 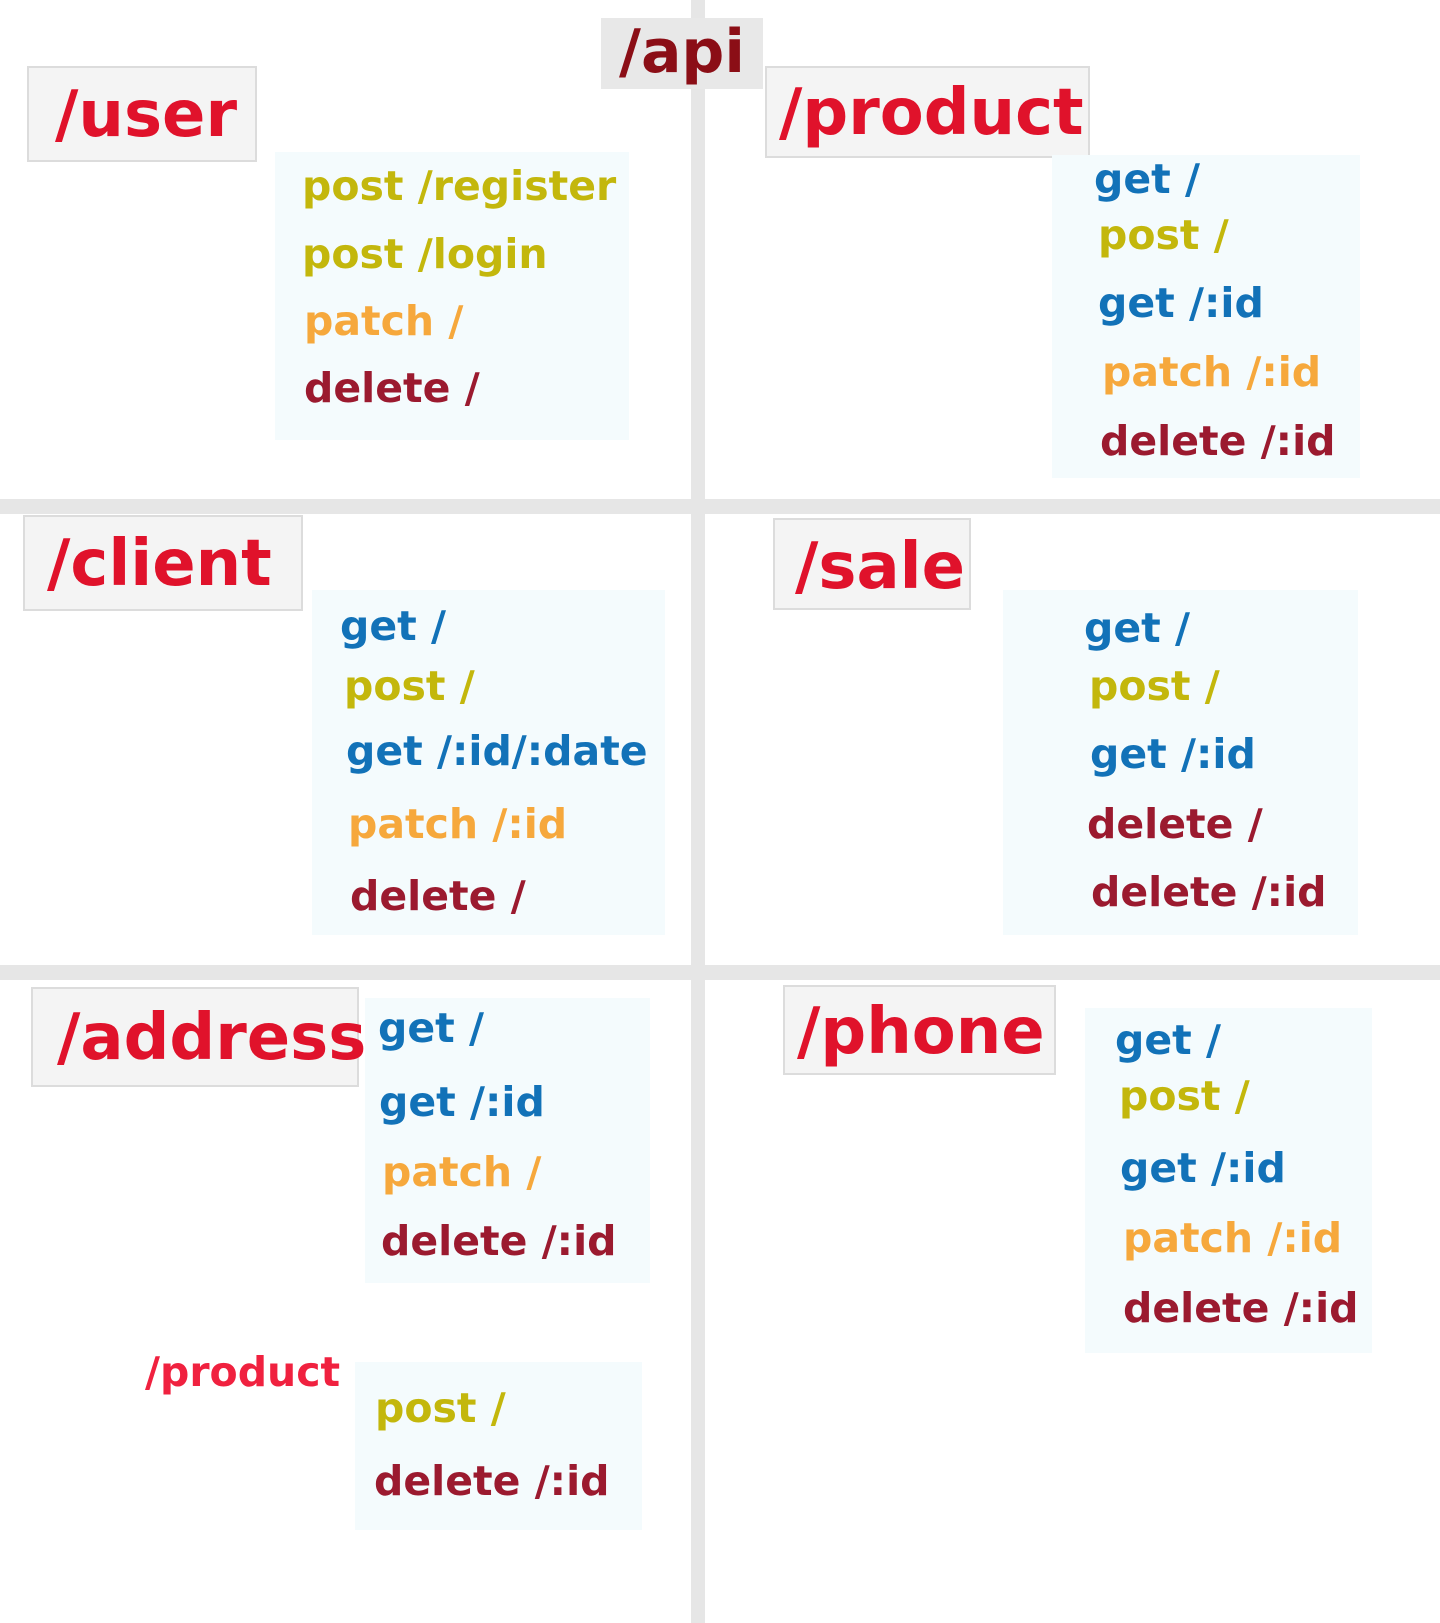 What do you see at coordinates (163, 563) in the screenshot?
I see `section-label-client: /client` at bounding box center [163, 563].